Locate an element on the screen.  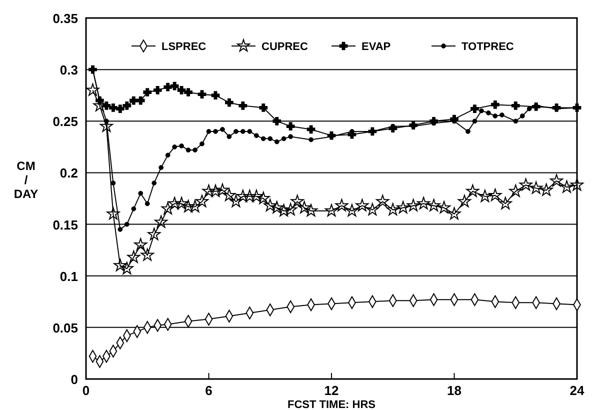
y-tick-label: 0.3 is located at coordinates (69, 70).